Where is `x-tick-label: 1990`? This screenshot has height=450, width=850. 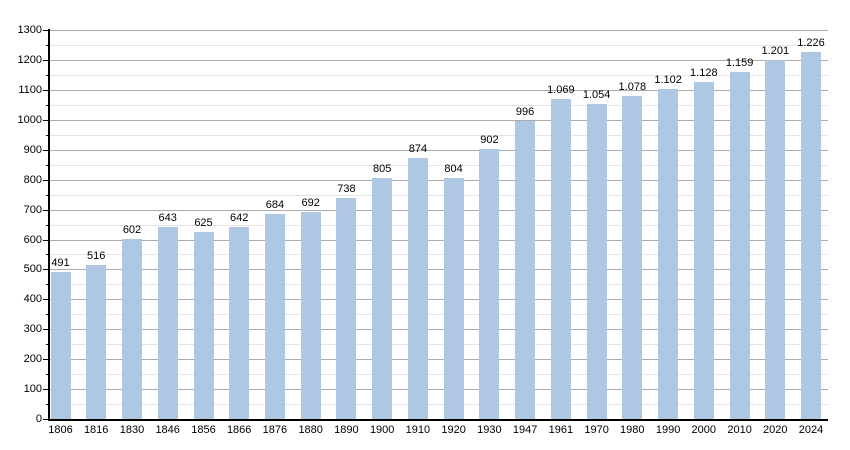
x-tick-label: 1990 is located at coordinates (668, 430).